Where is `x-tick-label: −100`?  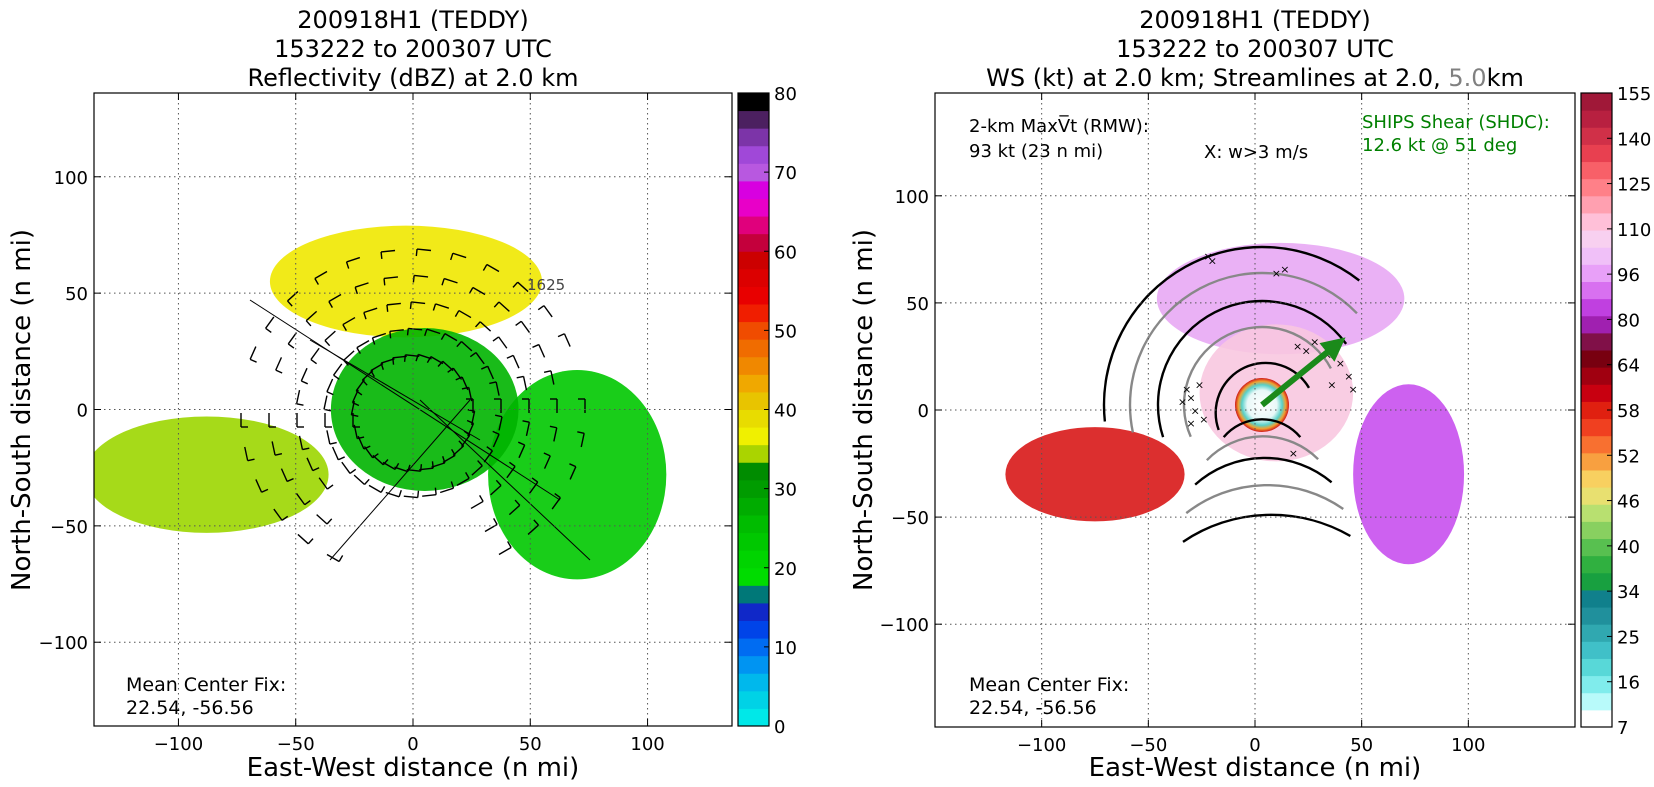
x-tick-label: −100 is located at coordinates (178, 744).